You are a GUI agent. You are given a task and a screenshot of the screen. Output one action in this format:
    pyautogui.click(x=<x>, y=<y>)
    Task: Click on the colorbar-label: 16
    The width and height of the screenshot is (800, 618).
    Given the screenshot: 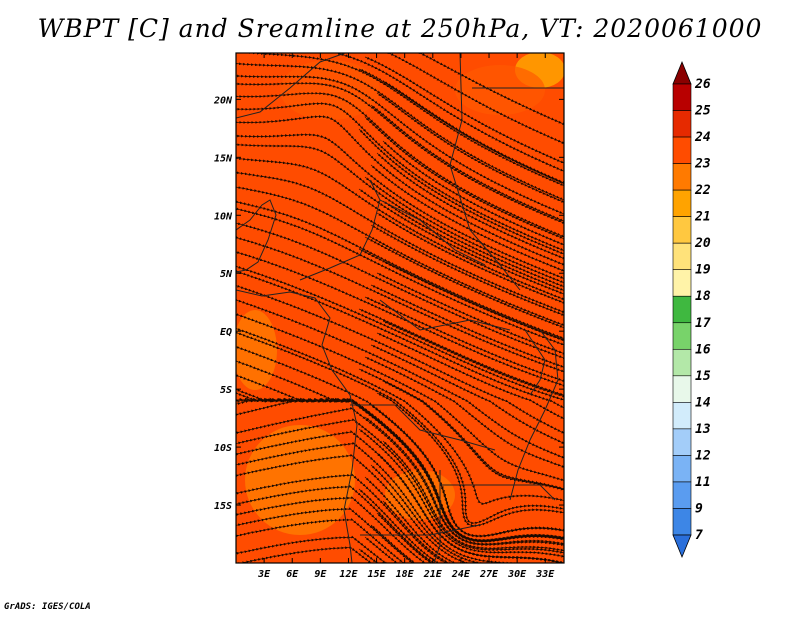 What is the action you would take?
    pyautogui.click(x=703, y=349)
    